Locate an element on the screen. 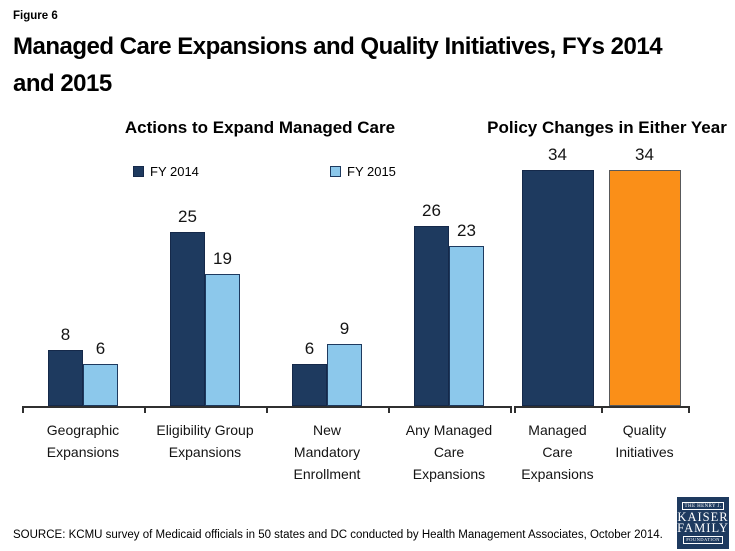 This screenshot has width=735, height=551. axis-category-label-managed-care-expansions: Managed Care Expansions is located at coordinates (558, 452).